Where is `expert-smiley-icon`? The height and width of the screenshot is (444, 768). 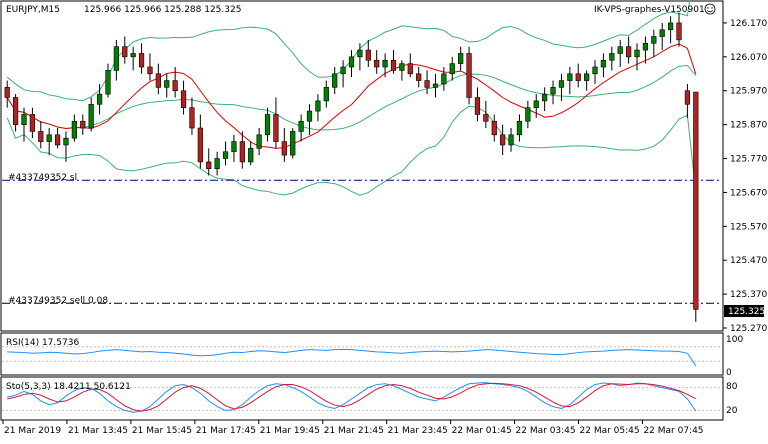 expert-smiley-icon is located at coordinates (710, 9).